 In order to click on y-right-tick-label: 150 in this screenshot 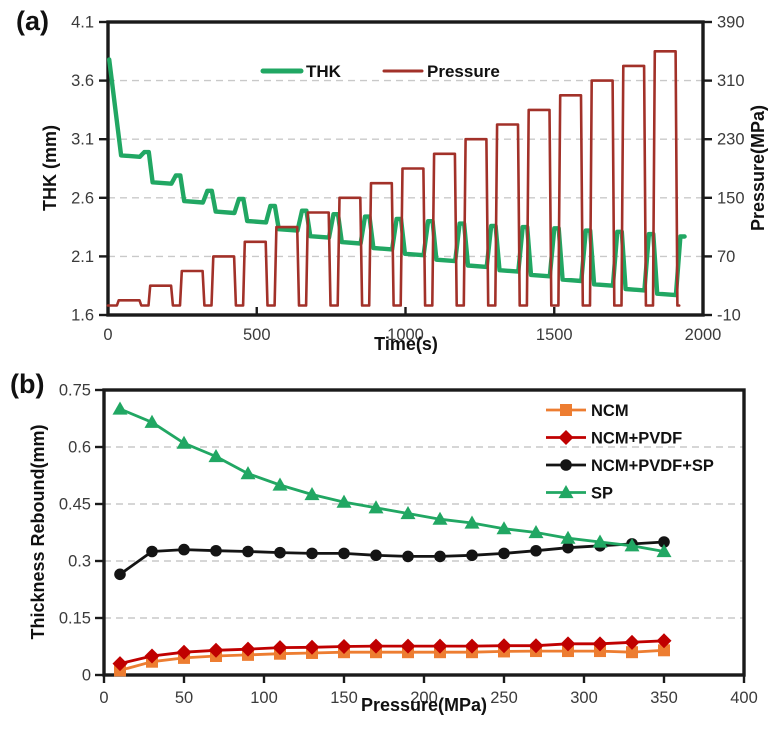, I will do `click(731, 198)`.